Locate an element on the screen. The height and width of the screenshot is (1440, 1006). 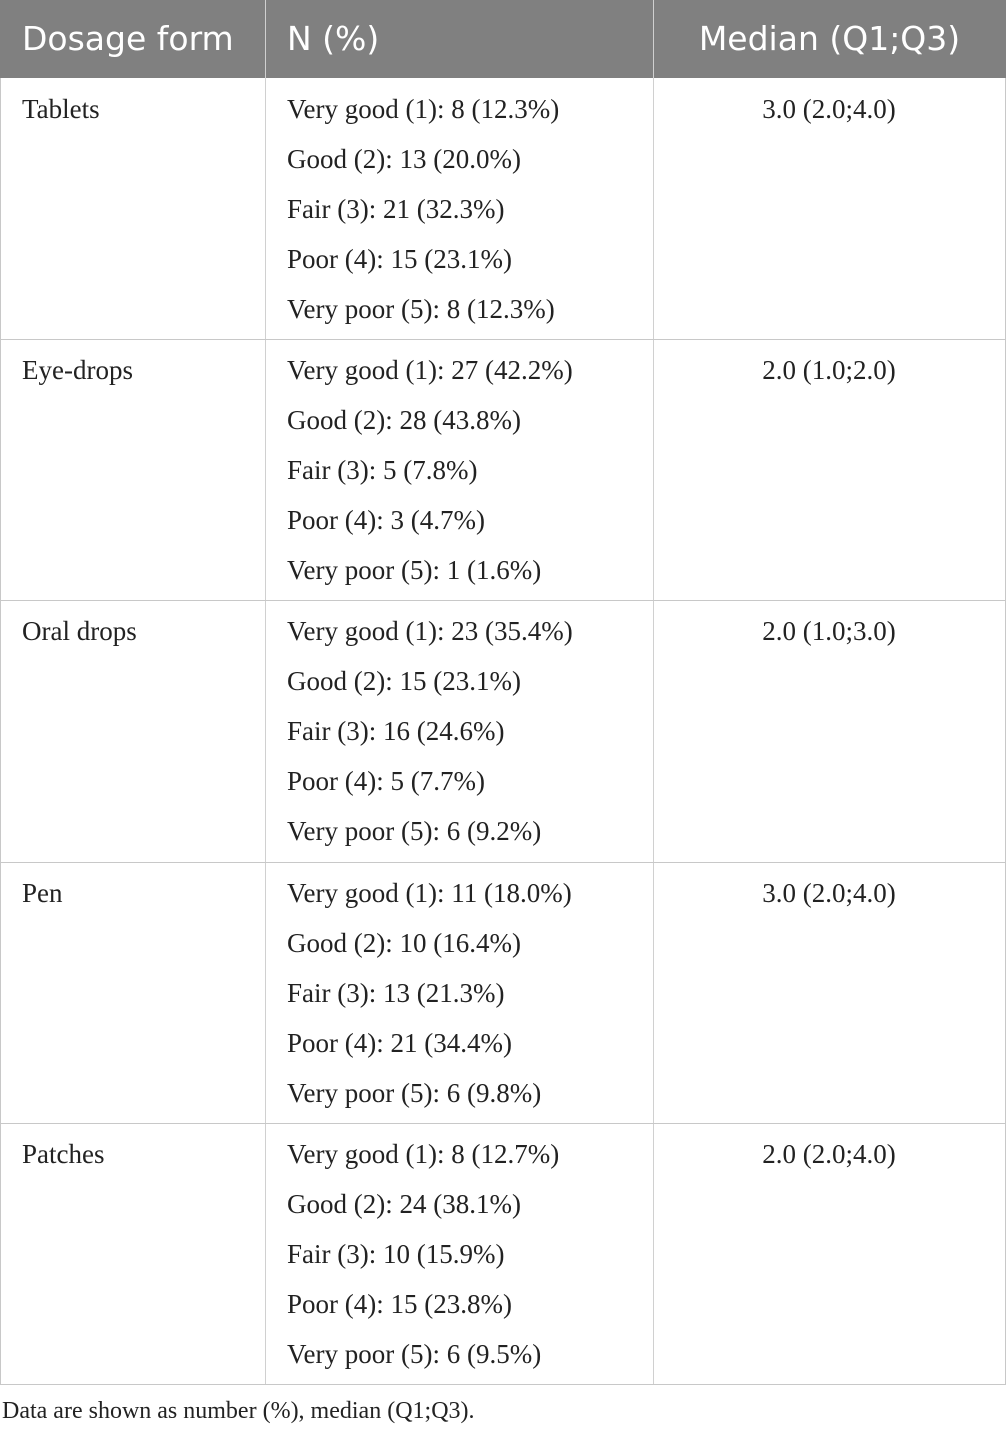
count-line: Good (2): 13 (20.0%) is located at coordinates (404, 159).